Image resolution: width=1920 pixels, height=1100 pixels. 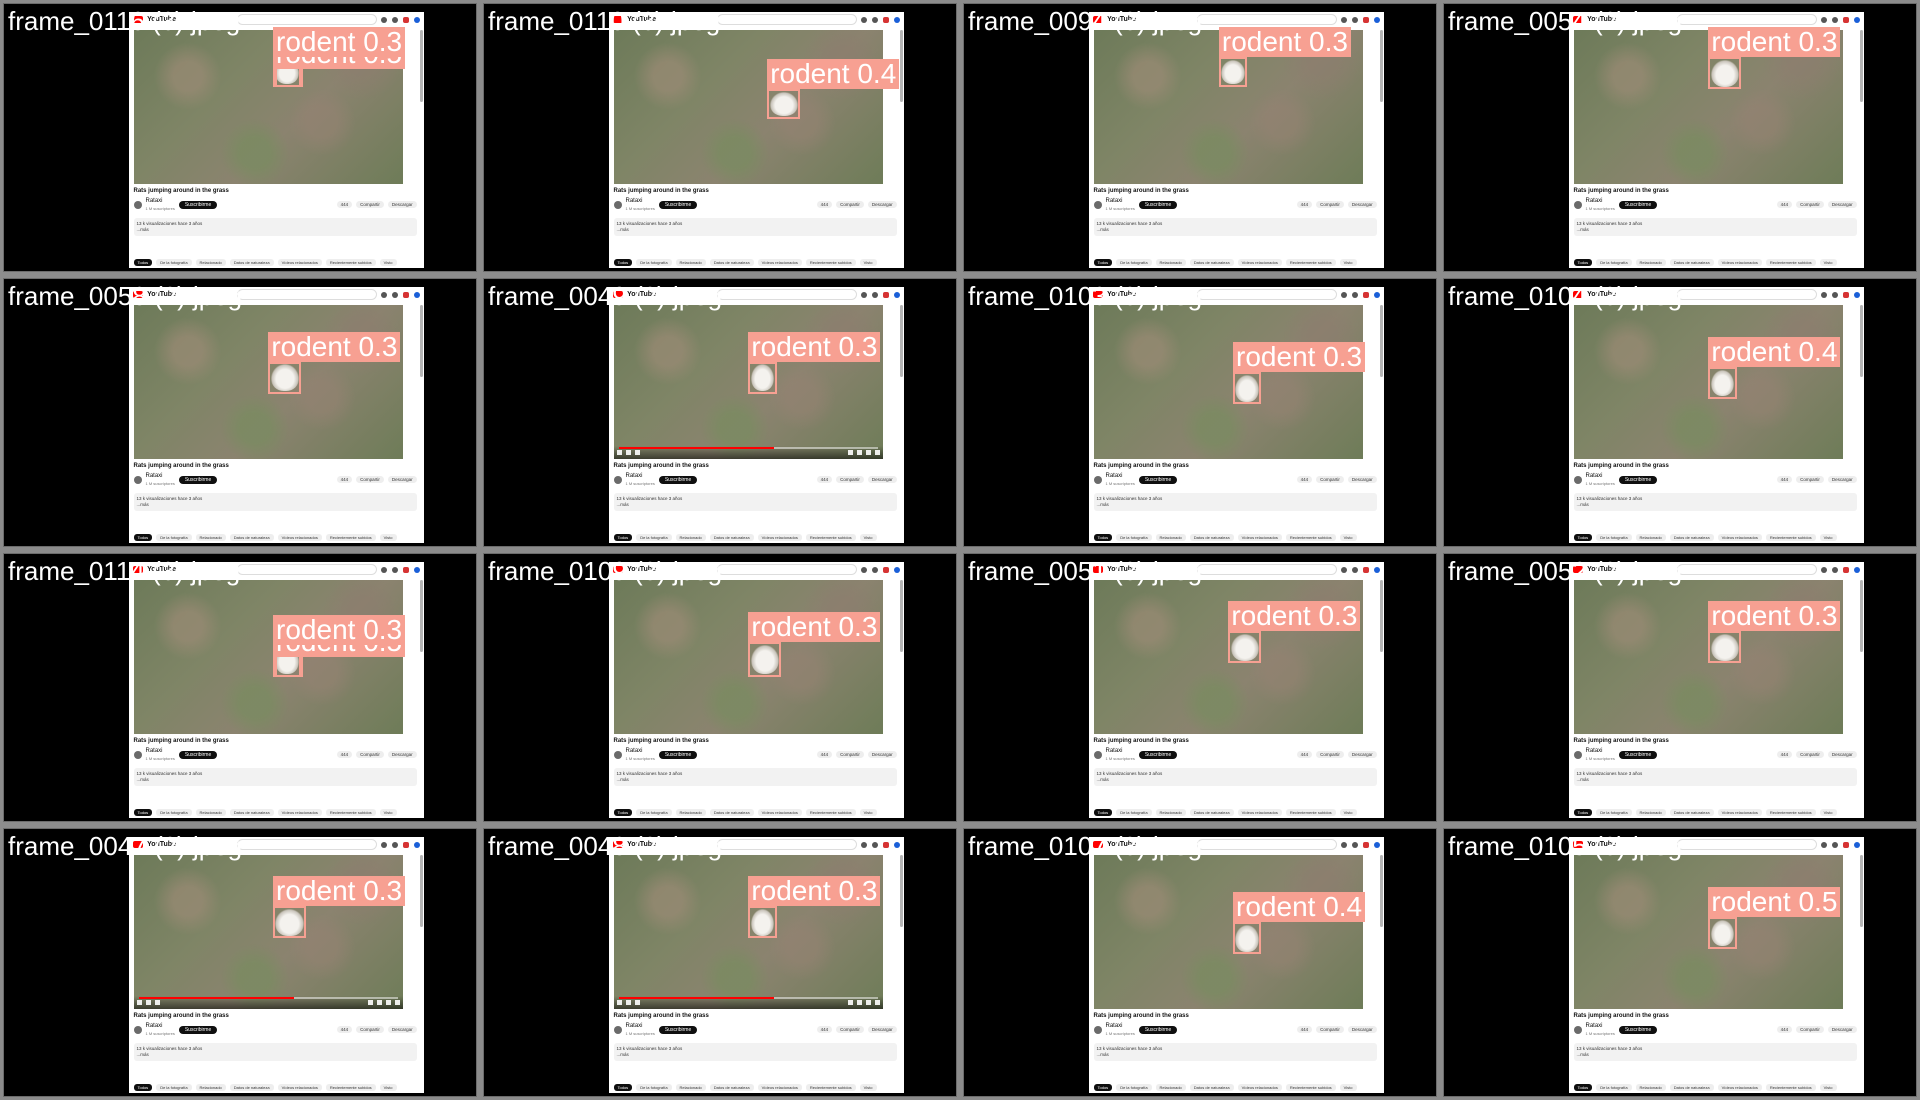 What do you see at coordinates (388, 1088) in the screenshot?
I see `filter-chip: Visto` at bounding box center [388, 1088].